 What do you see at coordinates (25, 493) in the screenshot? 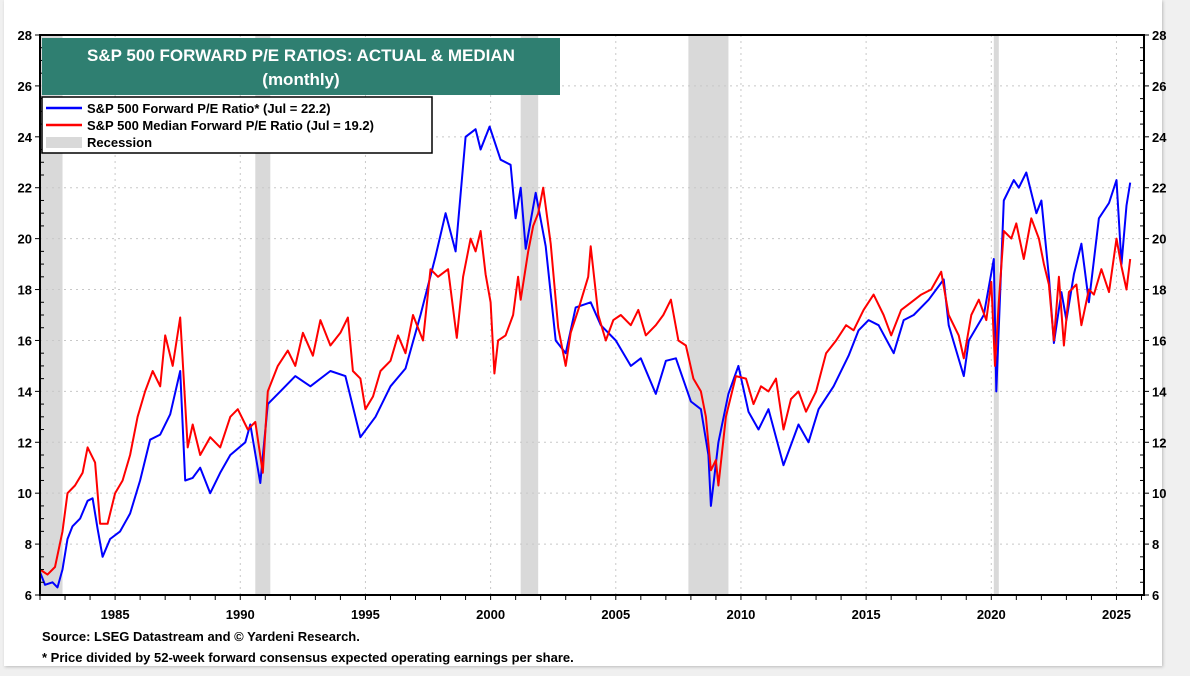
I see `y-tick-label-left: 10` at bounding box center [25, 493].